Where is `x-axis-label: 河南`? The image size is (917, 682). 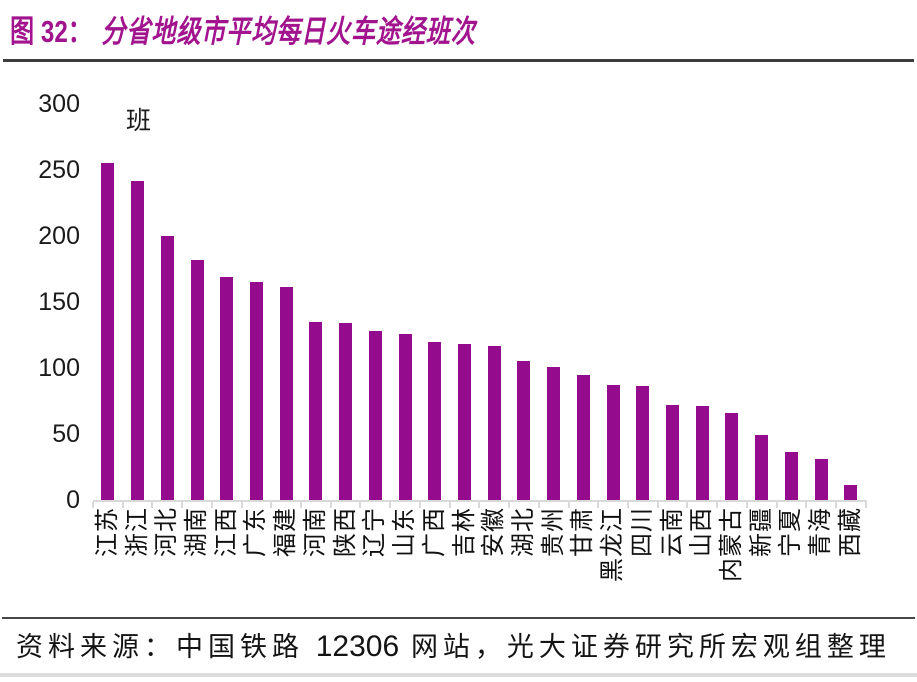 x-axis-label: 河南 is located at coordinates (315, 532).